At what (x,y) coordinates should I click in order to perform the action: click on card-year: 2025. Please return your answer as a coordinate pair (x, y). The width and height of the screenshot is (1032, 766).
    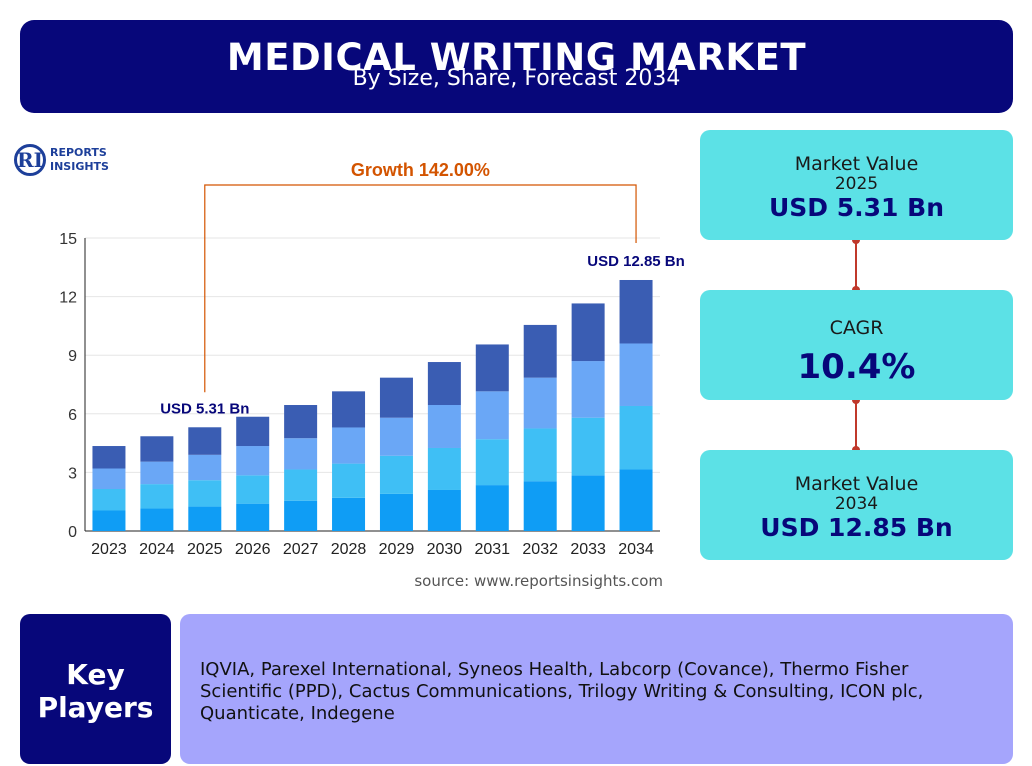
    Looking at the image, I should click on (856, 184).